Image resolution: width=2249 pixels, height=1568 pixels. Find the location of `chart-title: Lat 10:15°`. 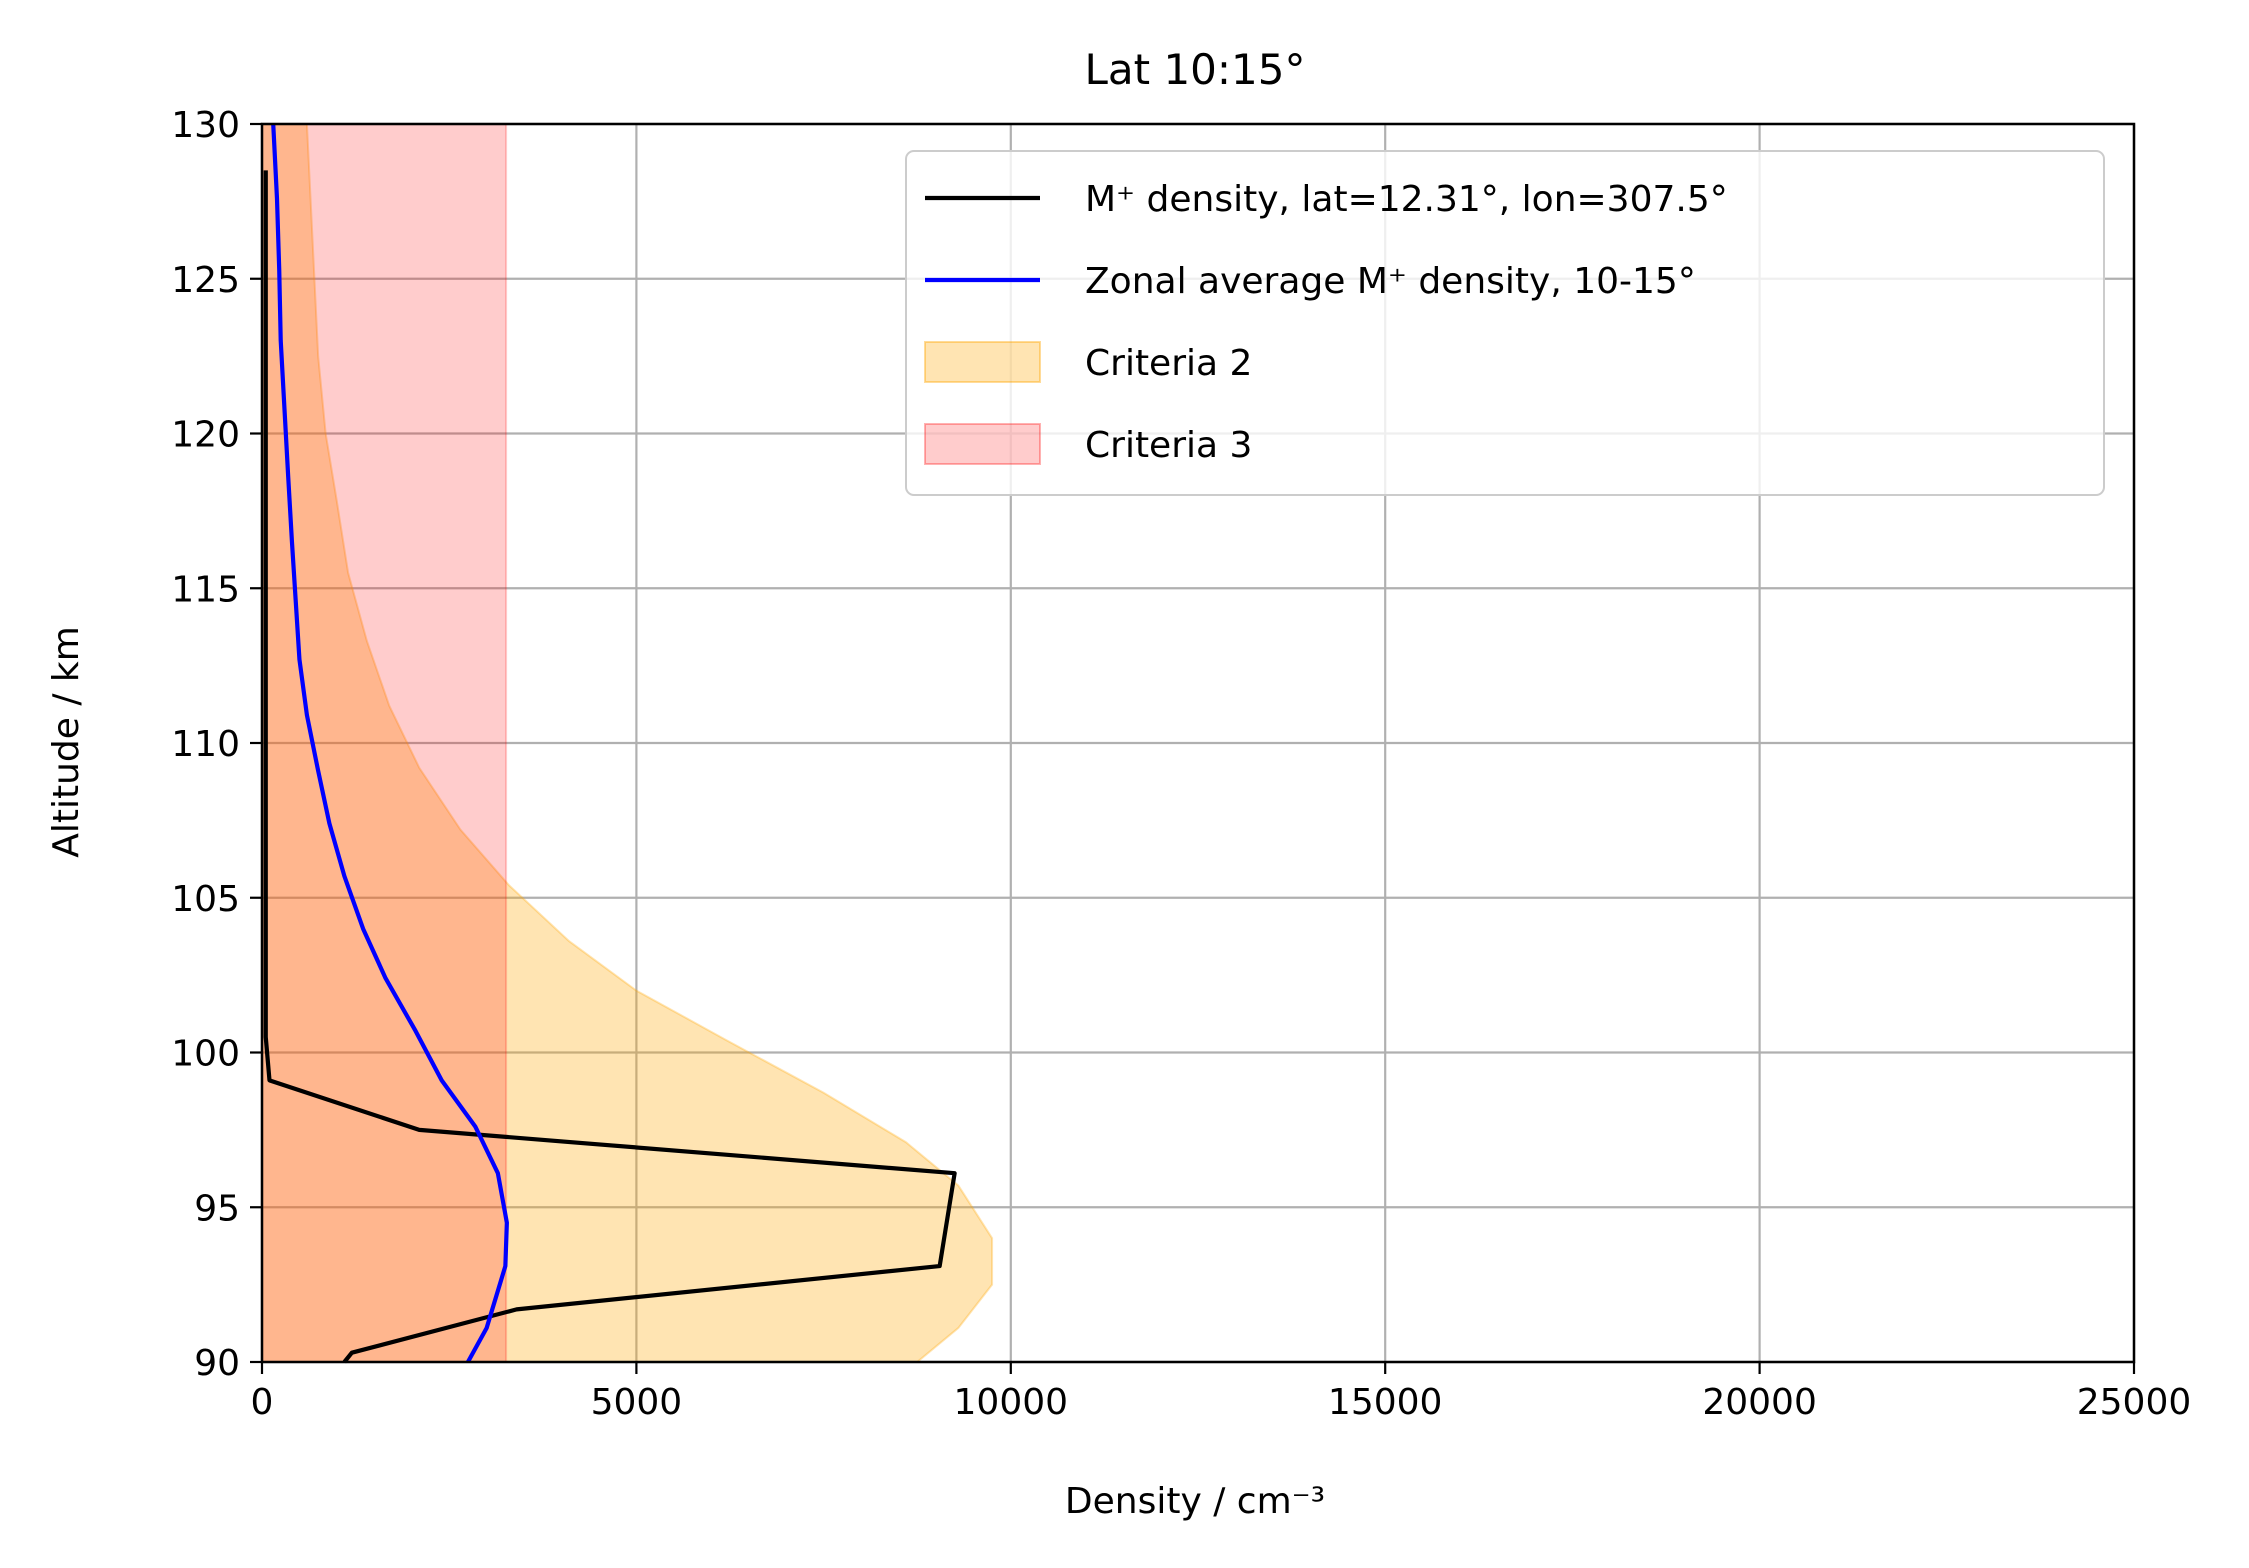

chart-title: Lat 10:15° is located at coordinates (1195, 69).